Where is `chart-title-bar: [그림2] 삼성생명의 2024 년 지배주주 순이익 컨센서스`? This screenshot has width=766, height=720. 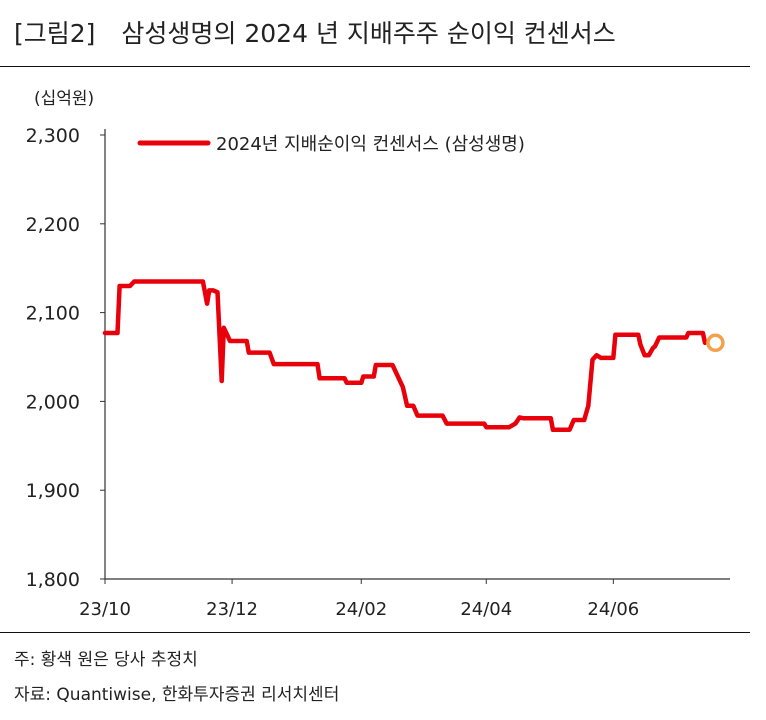 chart-title-bar: [그림2] 삼성생명의 2024 년 지배주주 순이익 컨센서스 is located at coordinates (315, 32).